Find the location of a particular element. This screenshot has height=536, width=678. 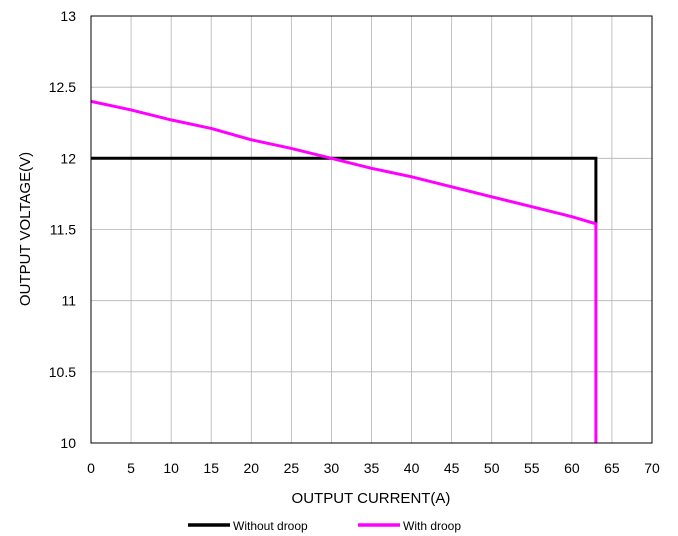

x-tick-label: 20 is located at coordinates (251, 468).